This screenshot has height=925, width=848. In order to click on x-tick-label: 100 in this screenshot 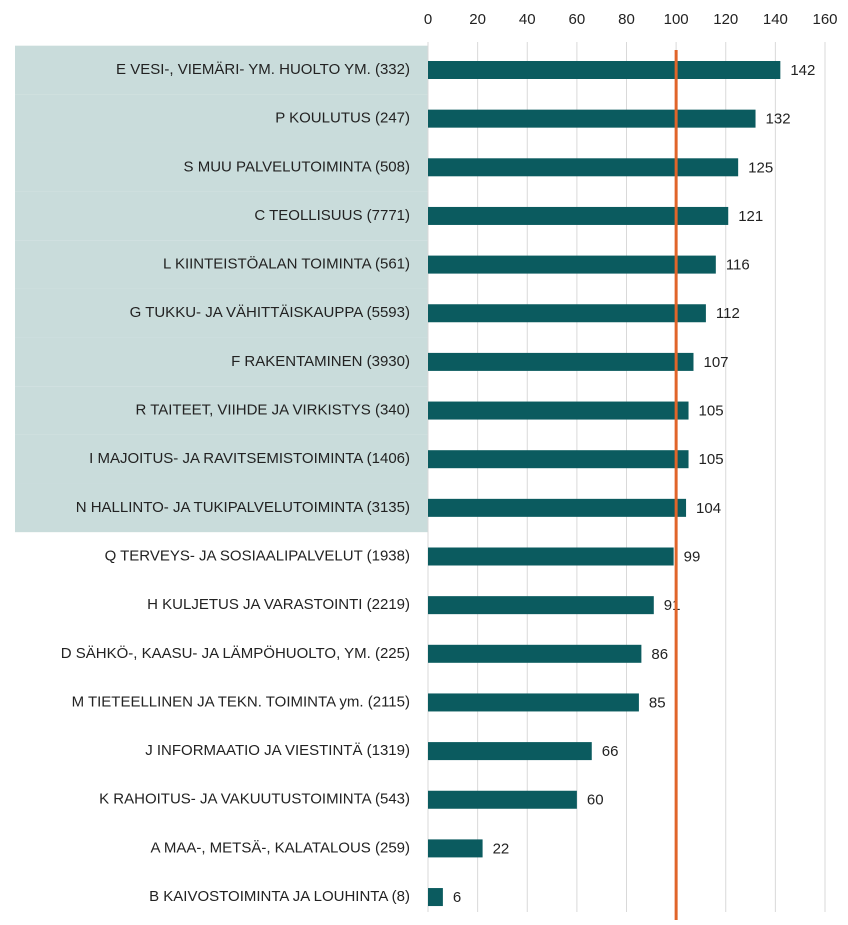, I will do `click(676, 19)`.